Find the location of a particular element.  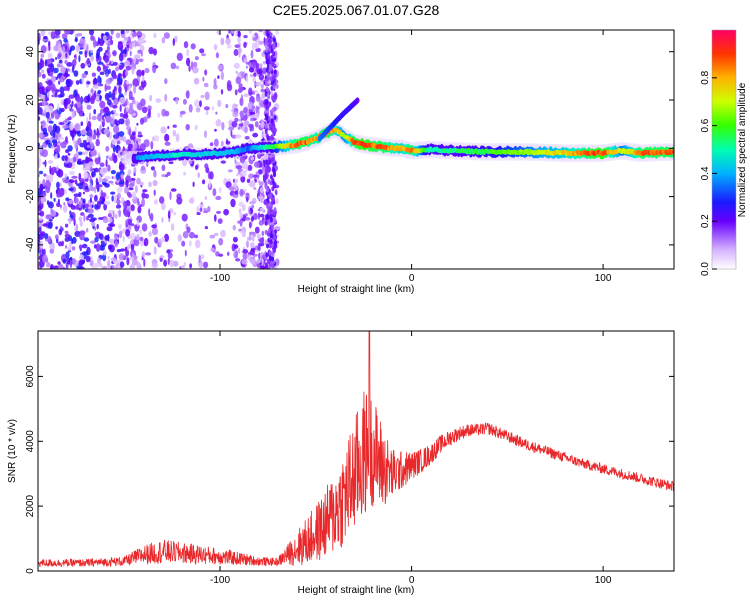

y-tick-label: 40 is located at coordinates (30, 52).